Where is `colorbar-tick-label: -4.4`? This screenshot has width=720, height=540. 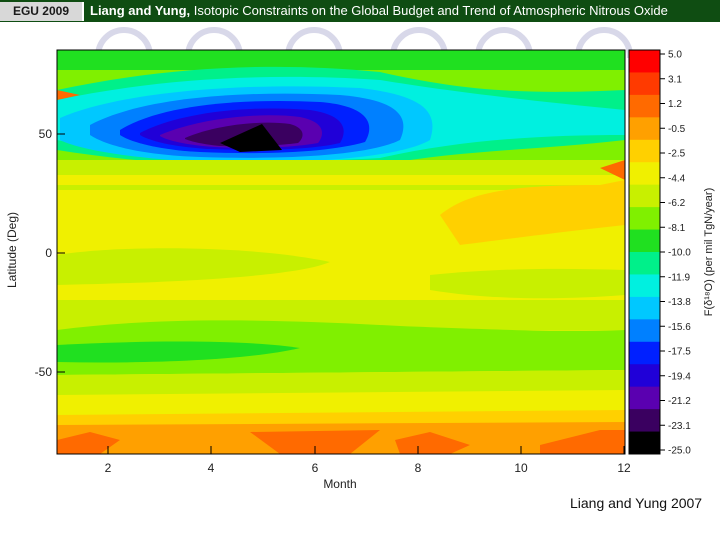 colorbar-tick-label: -4.4 is located at coordinates (677, 178).